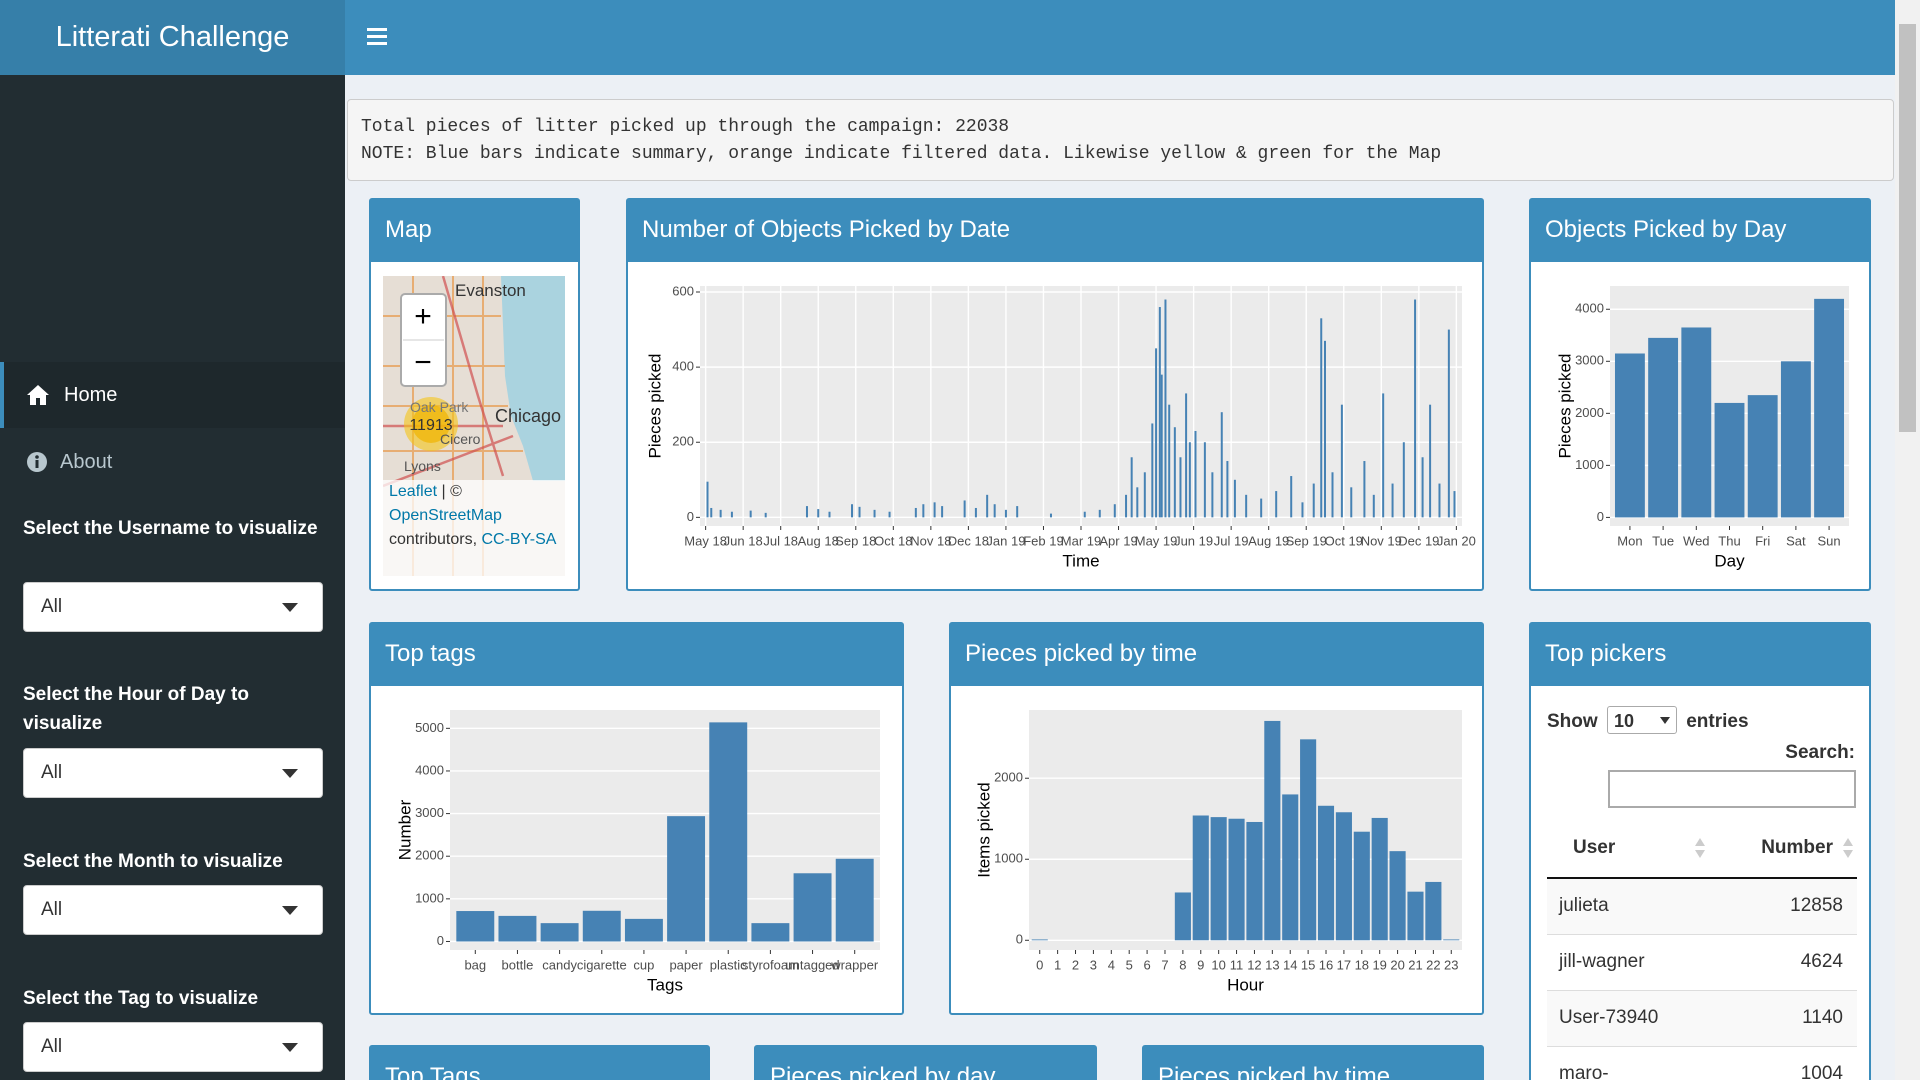  I want to click on place-label: Lyons, so click(422, 466).